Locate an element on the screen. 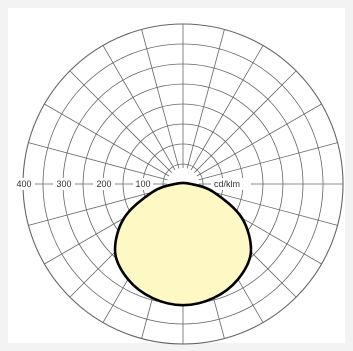 The image size is (353, 351). intensity-curve-outline is located at coordinates (183, 244).